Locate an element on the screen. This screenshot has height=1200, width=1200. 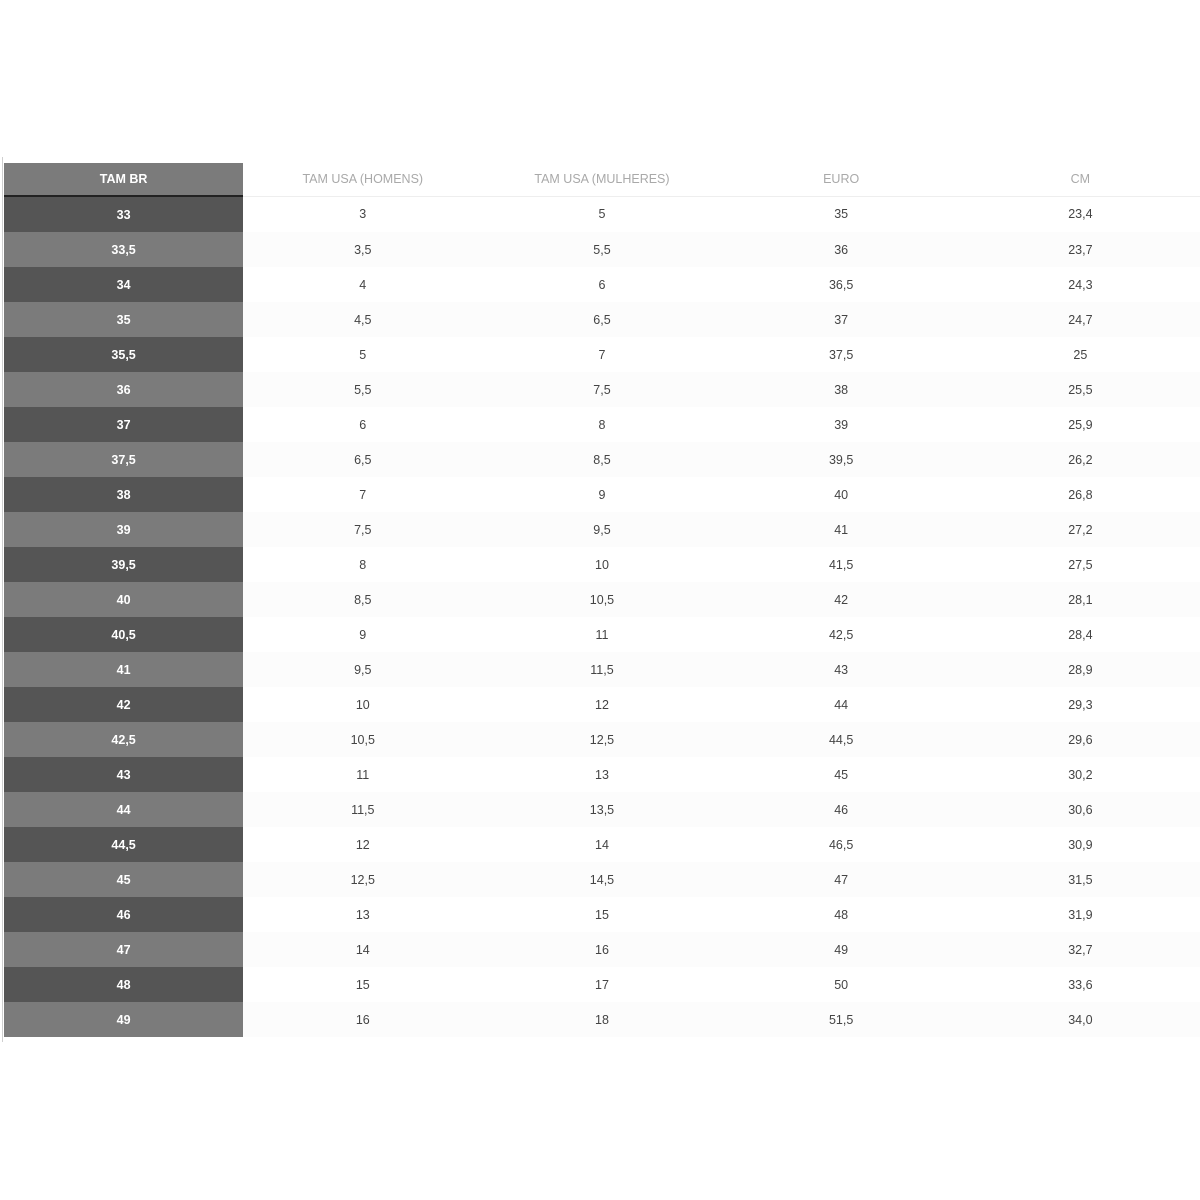
table-cell: 44 is located at coordinates (841, 704).